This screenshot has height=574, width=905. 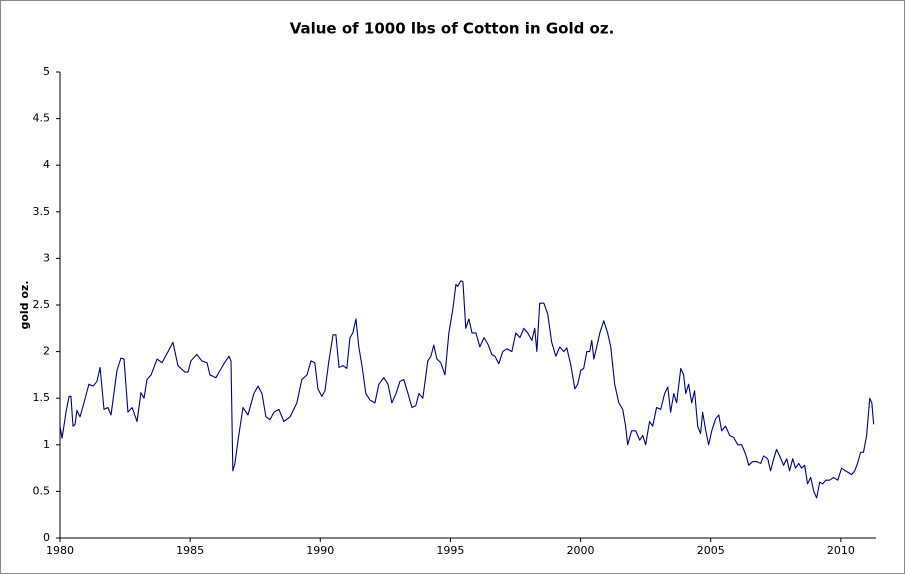 I want to click on y-tick-label: 0, so click(x=46, y=537).